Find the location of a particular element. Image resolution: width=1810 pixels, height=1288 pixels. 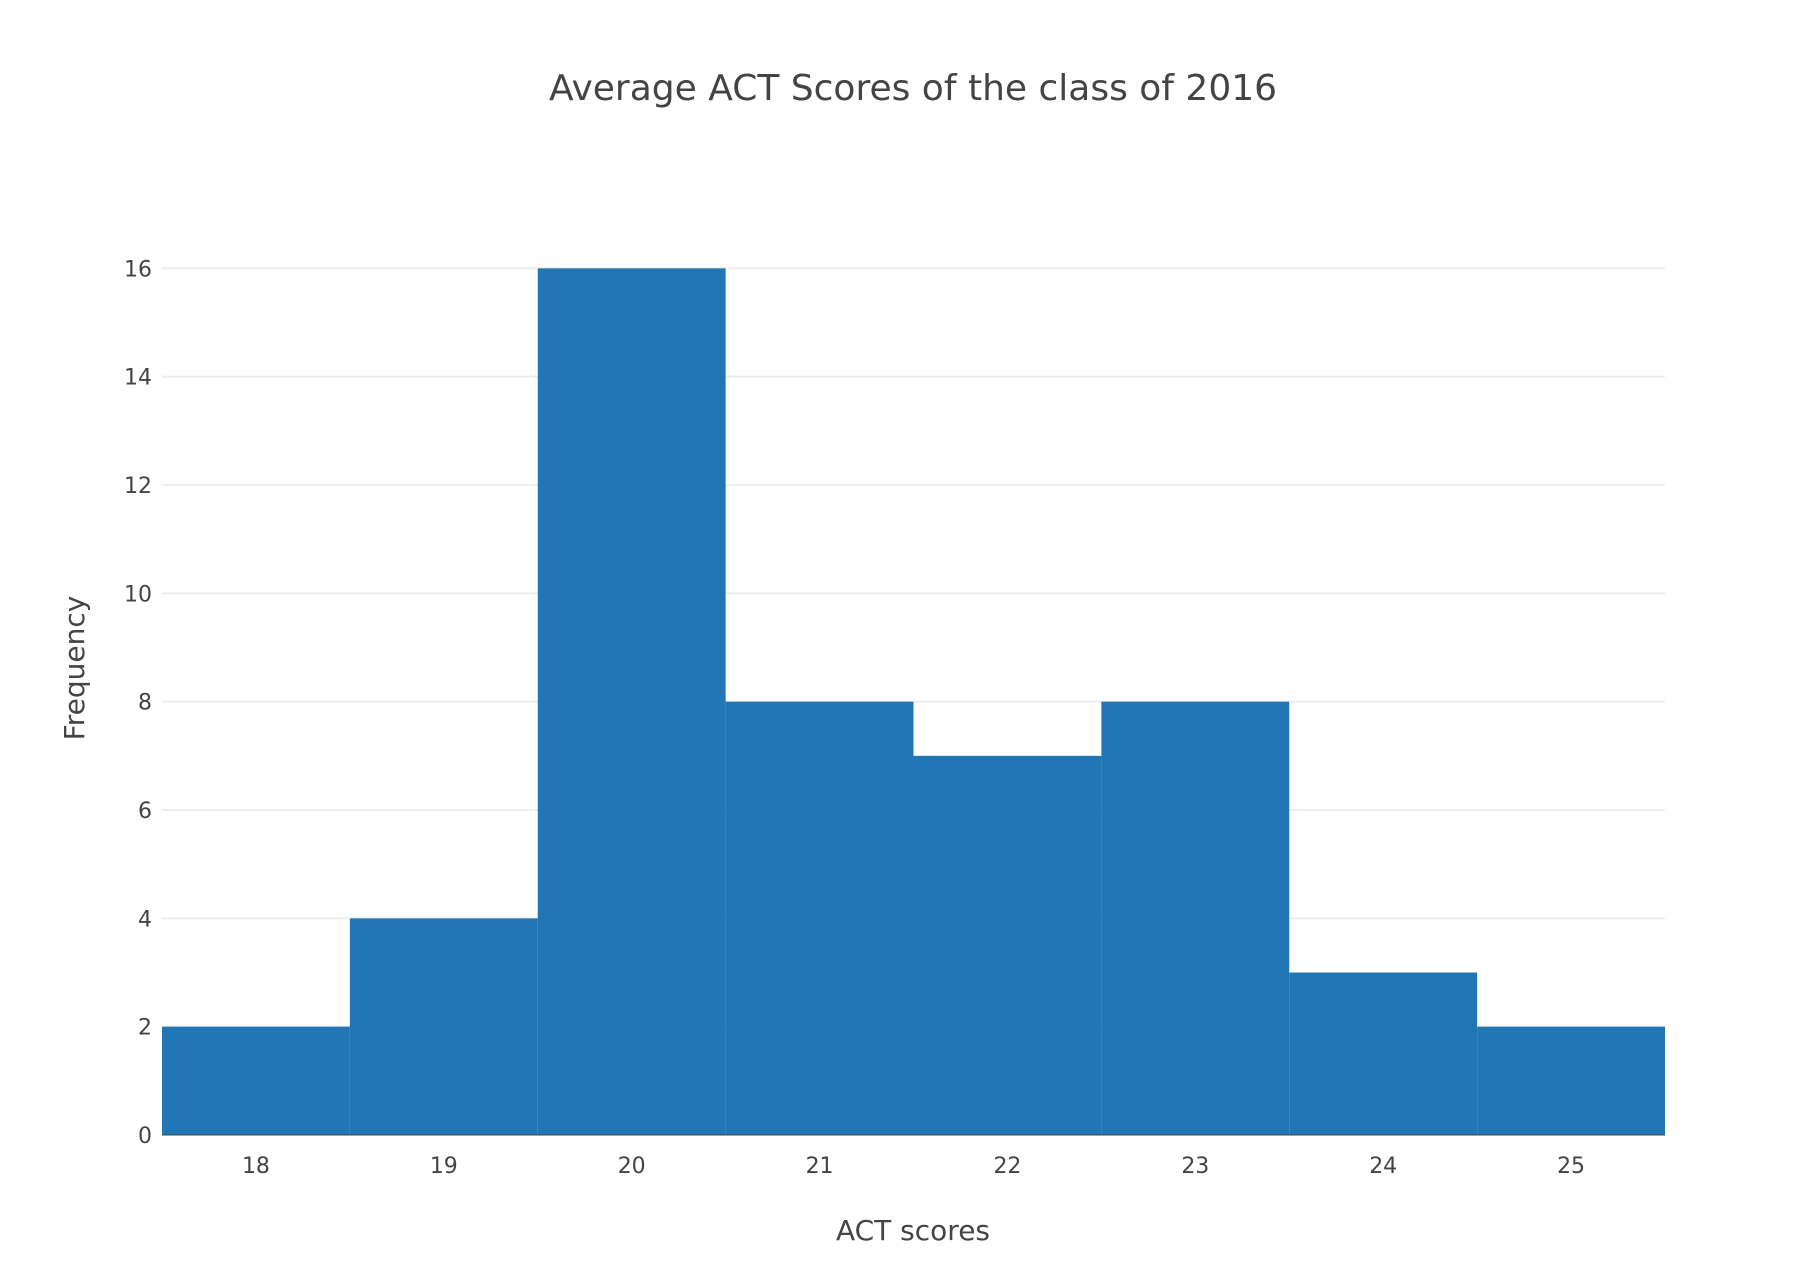

x-tick-label: 18 is located at coordinates (256, 1166).